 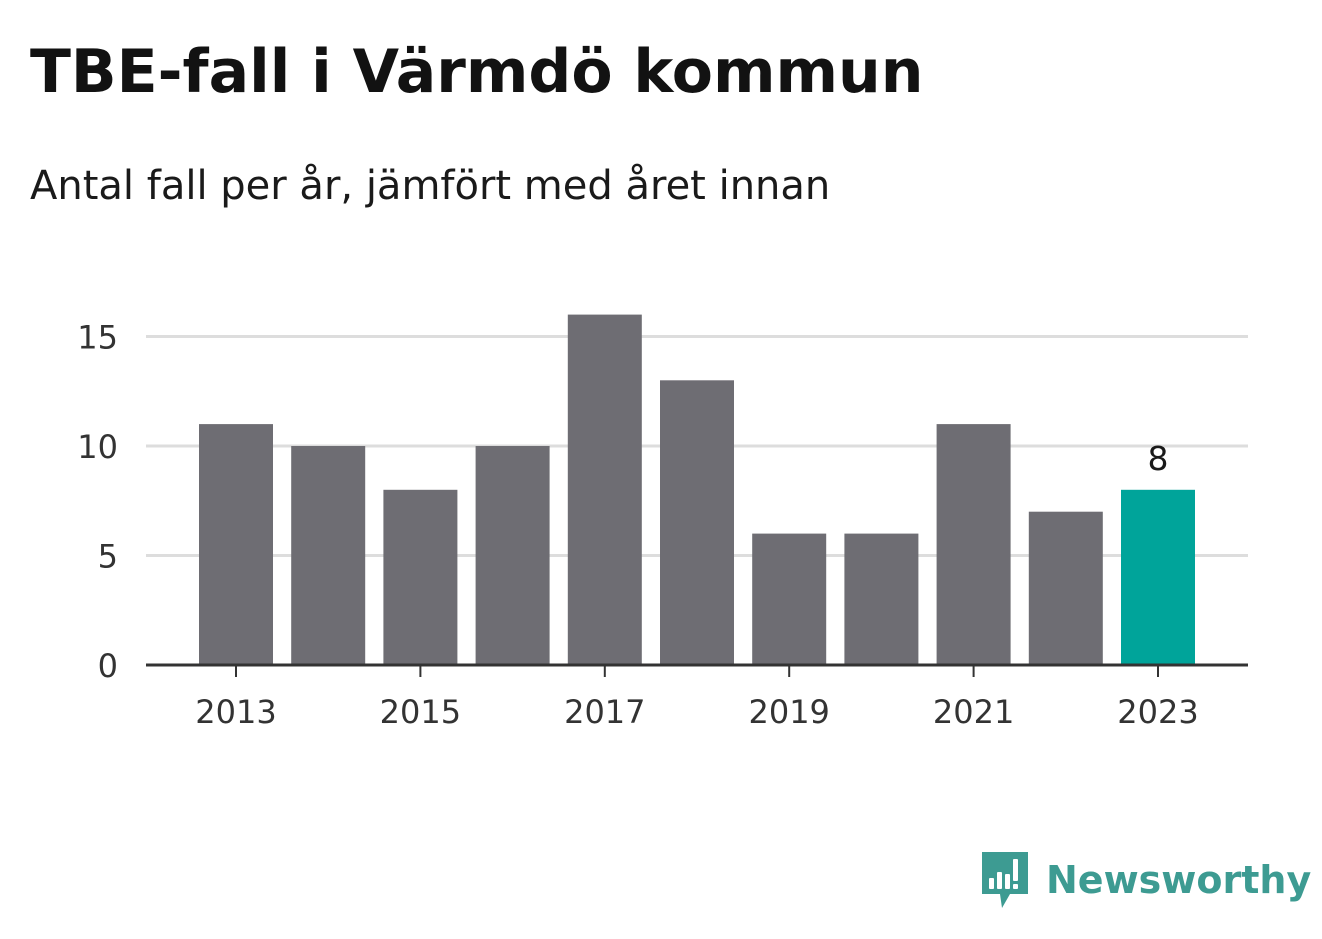 I want to click on y-tick-label-0: 0, so click(x=108, y=666).